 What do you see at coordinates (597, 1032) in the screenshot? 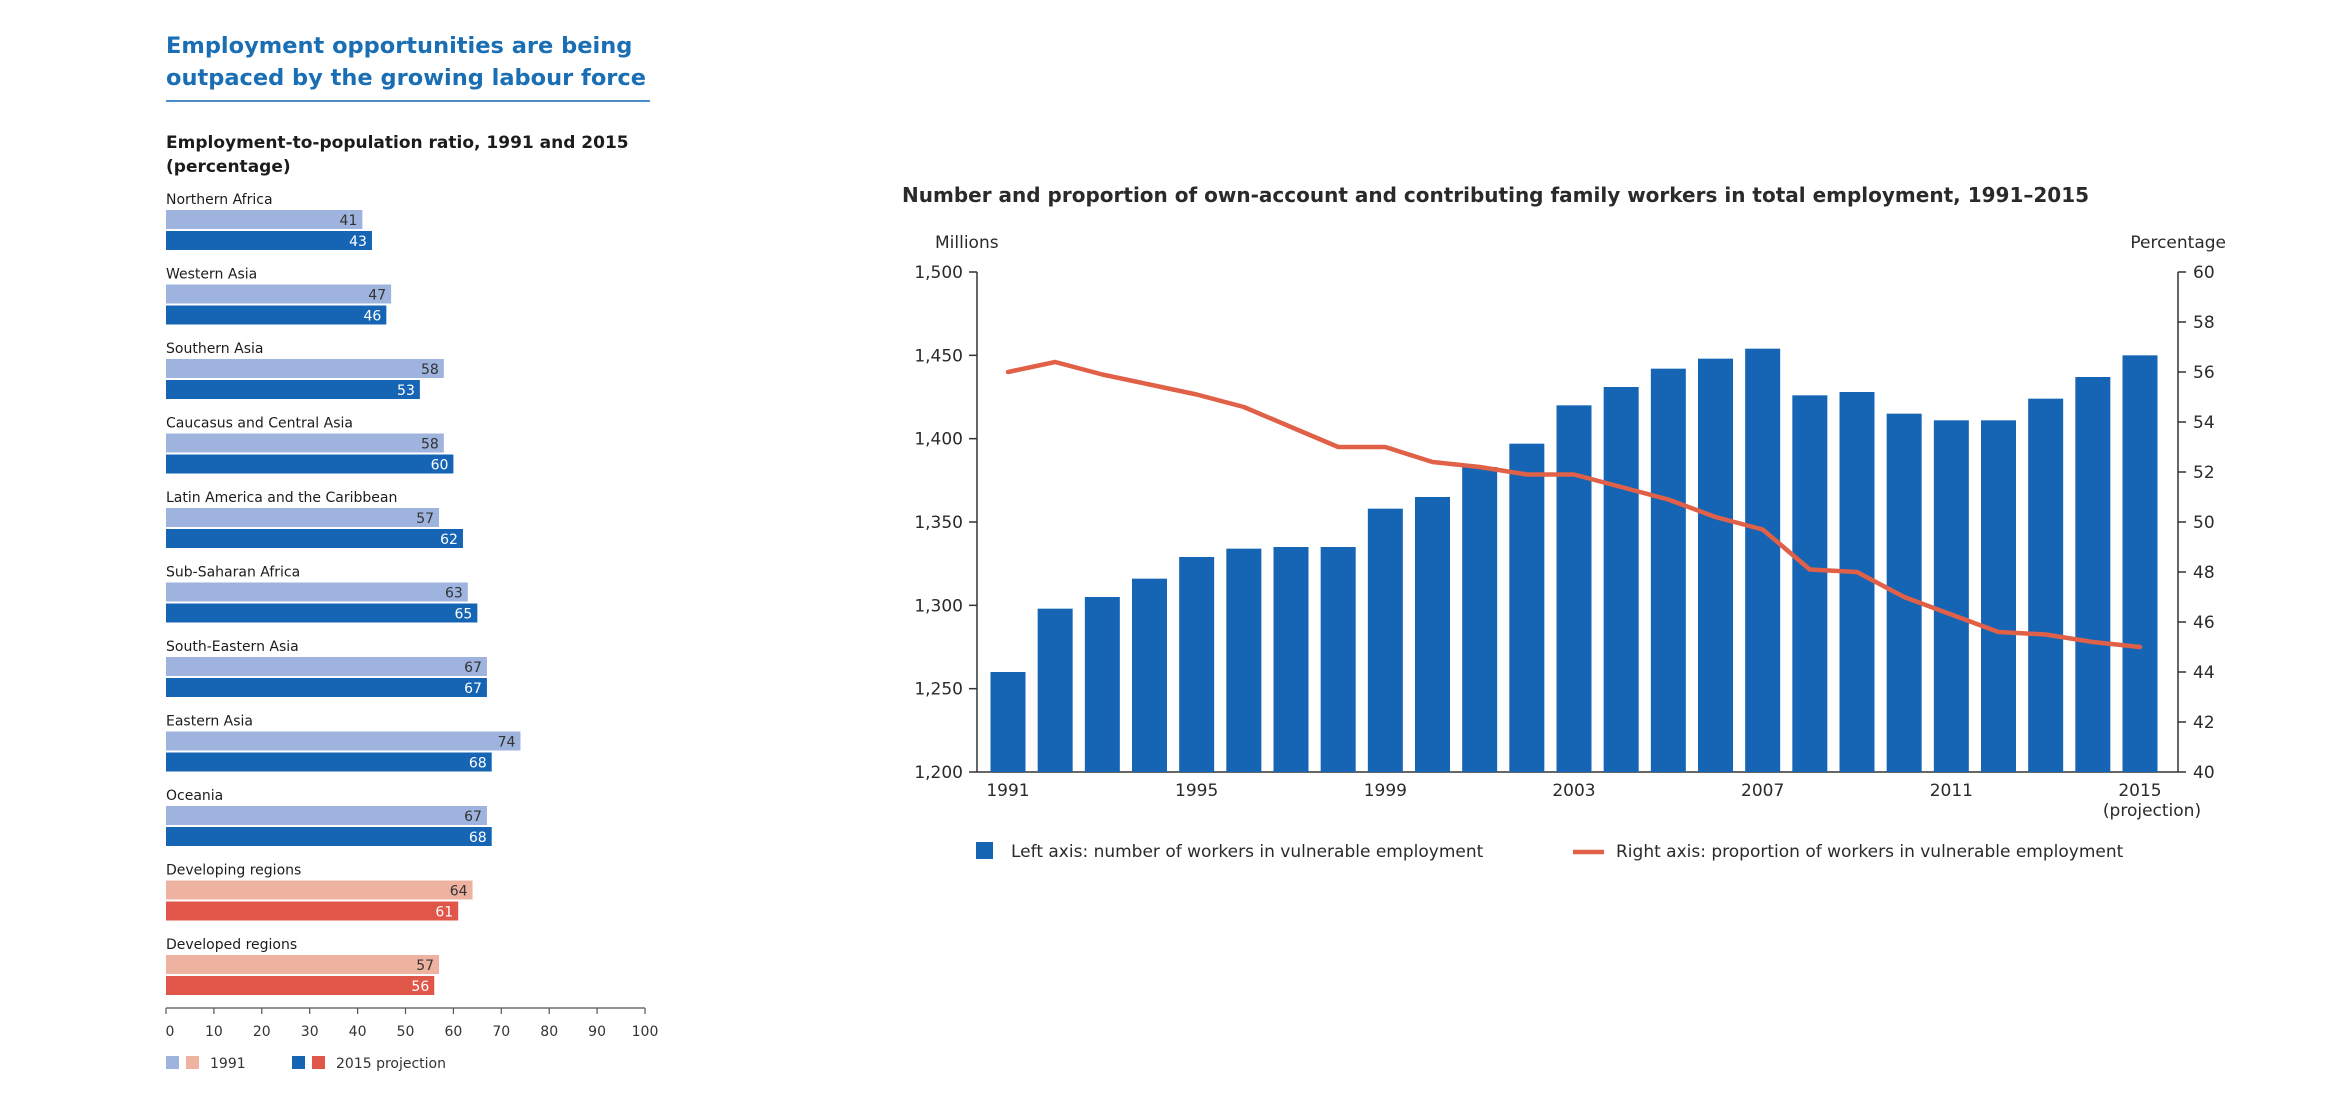
I see `x-tick-label: 90` at bounding box center [597, 1032].